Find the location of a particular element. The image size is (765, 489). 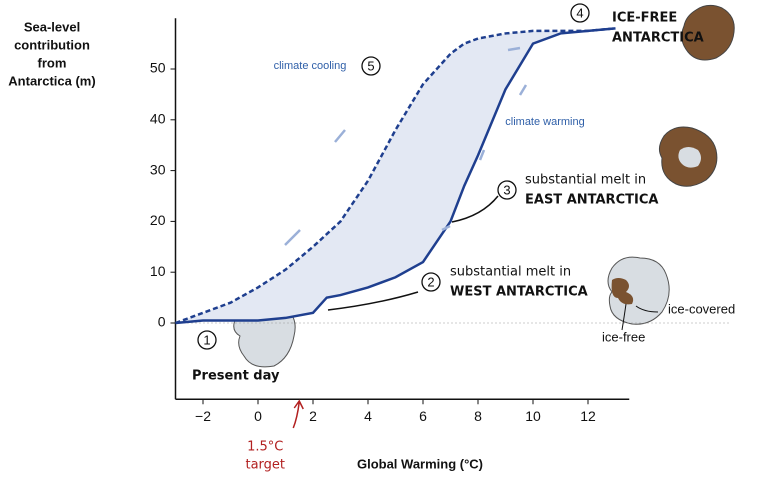

stage-text: ANTARCTICA is located at coordinates (658, 38).